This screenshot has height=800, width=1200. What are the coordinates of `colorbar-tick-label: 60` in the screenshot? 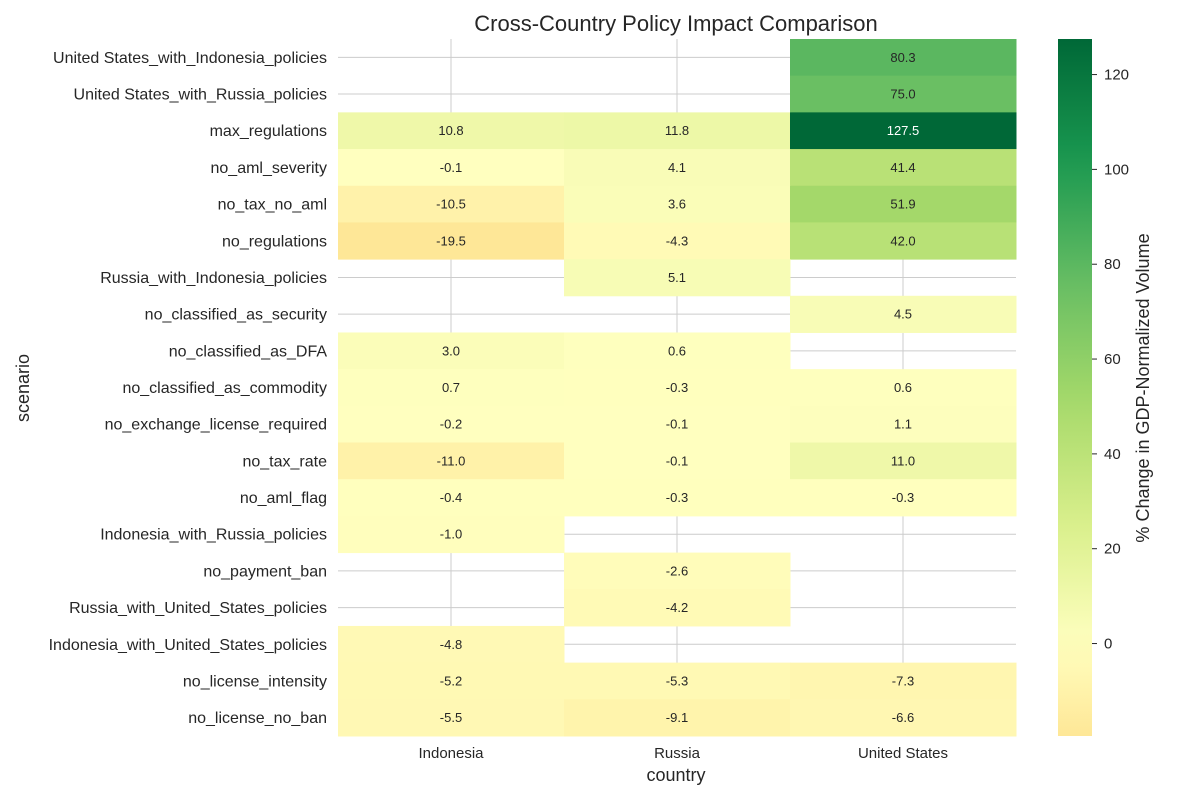 It's located at (1112, 359).